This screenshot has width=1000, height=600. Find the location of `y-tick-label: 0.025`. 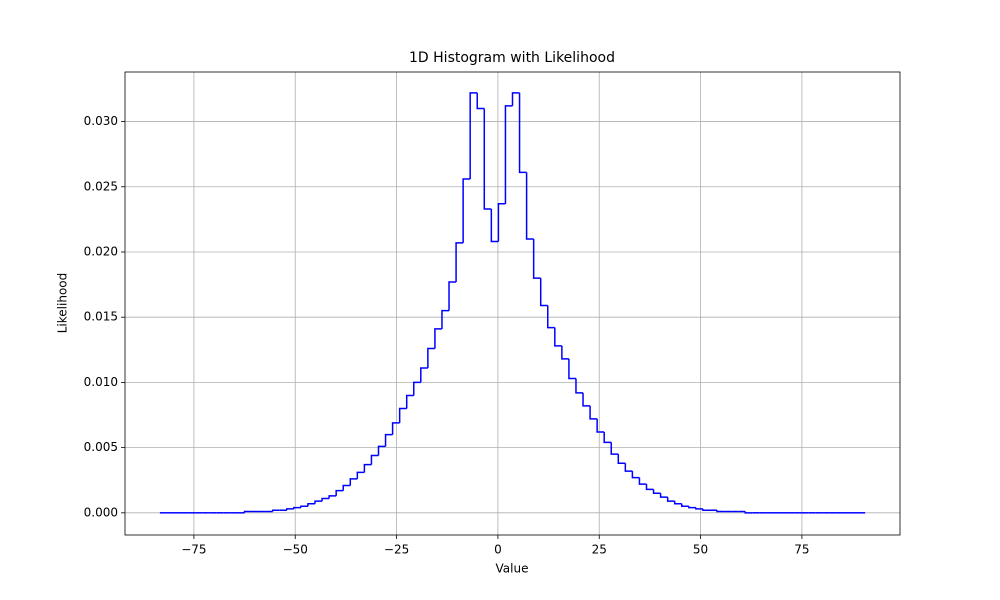

y-tick-label: 0.025 is located at coordinates (101, 186).